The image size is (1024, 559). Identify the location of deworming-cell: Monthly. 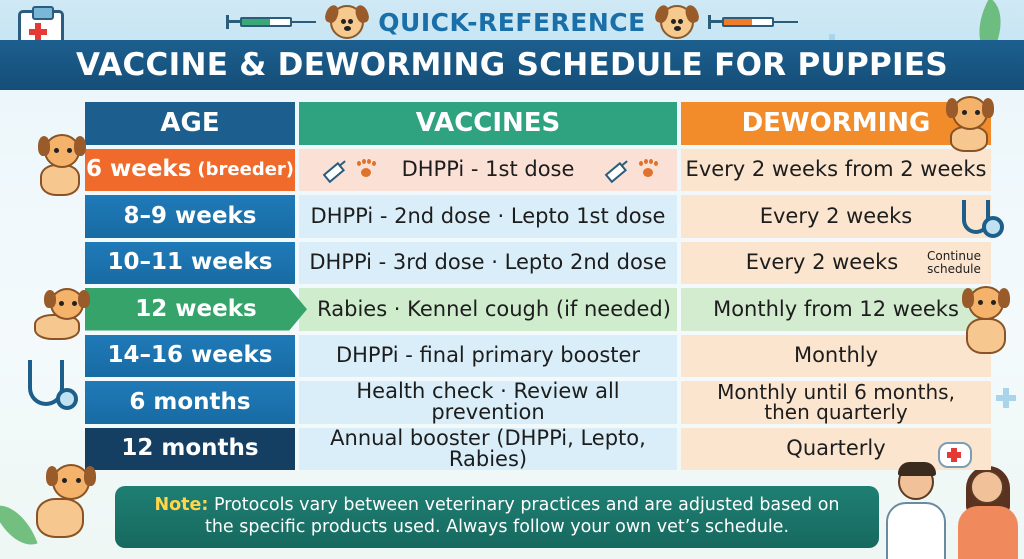
(836, 355).